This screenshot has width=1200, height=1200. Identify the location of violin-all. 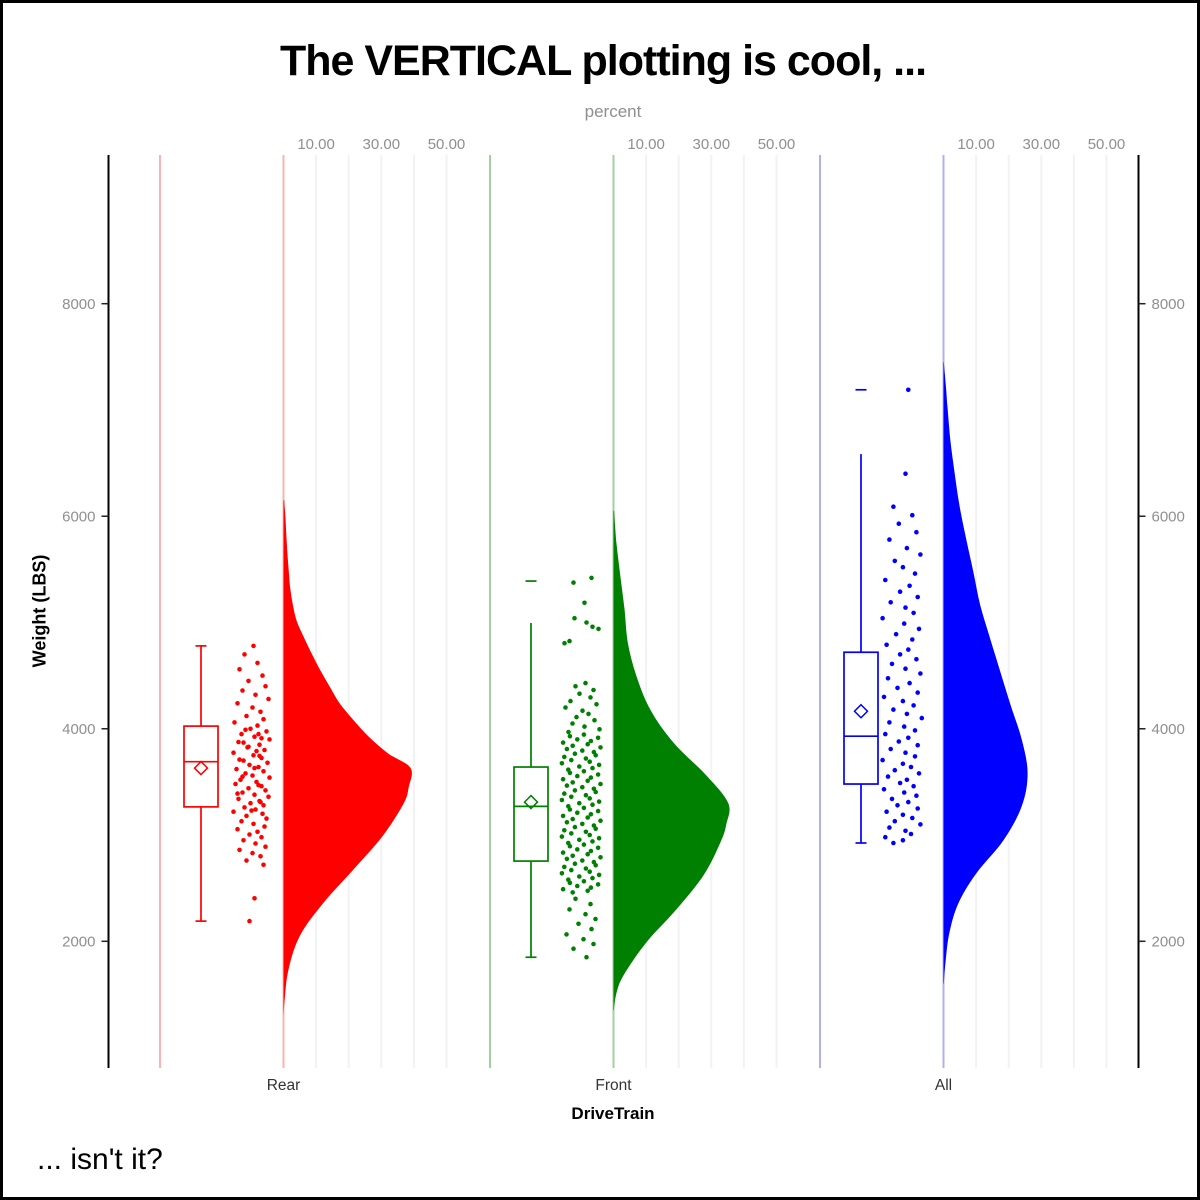
(985, 673).